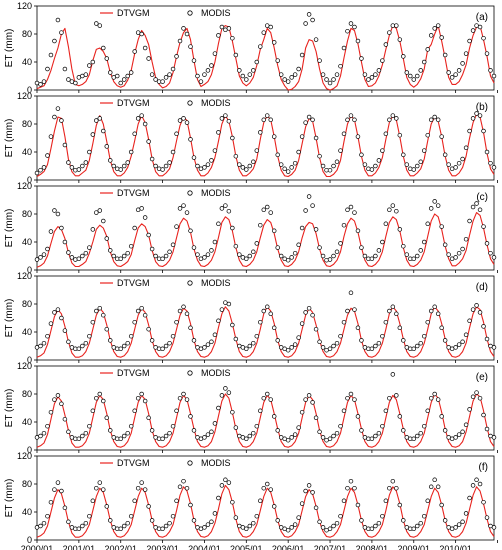 The width and height of the screenshot is (502, 550). I want to click on legend-label-modis: MODIS, so click(216, 13).